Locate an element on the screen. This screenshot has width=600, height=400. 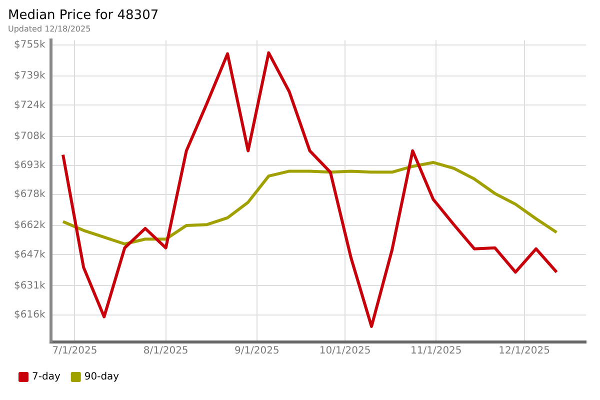
chart-subtitle: Updated 12/18/2025 is located at coordinates (49, 29).